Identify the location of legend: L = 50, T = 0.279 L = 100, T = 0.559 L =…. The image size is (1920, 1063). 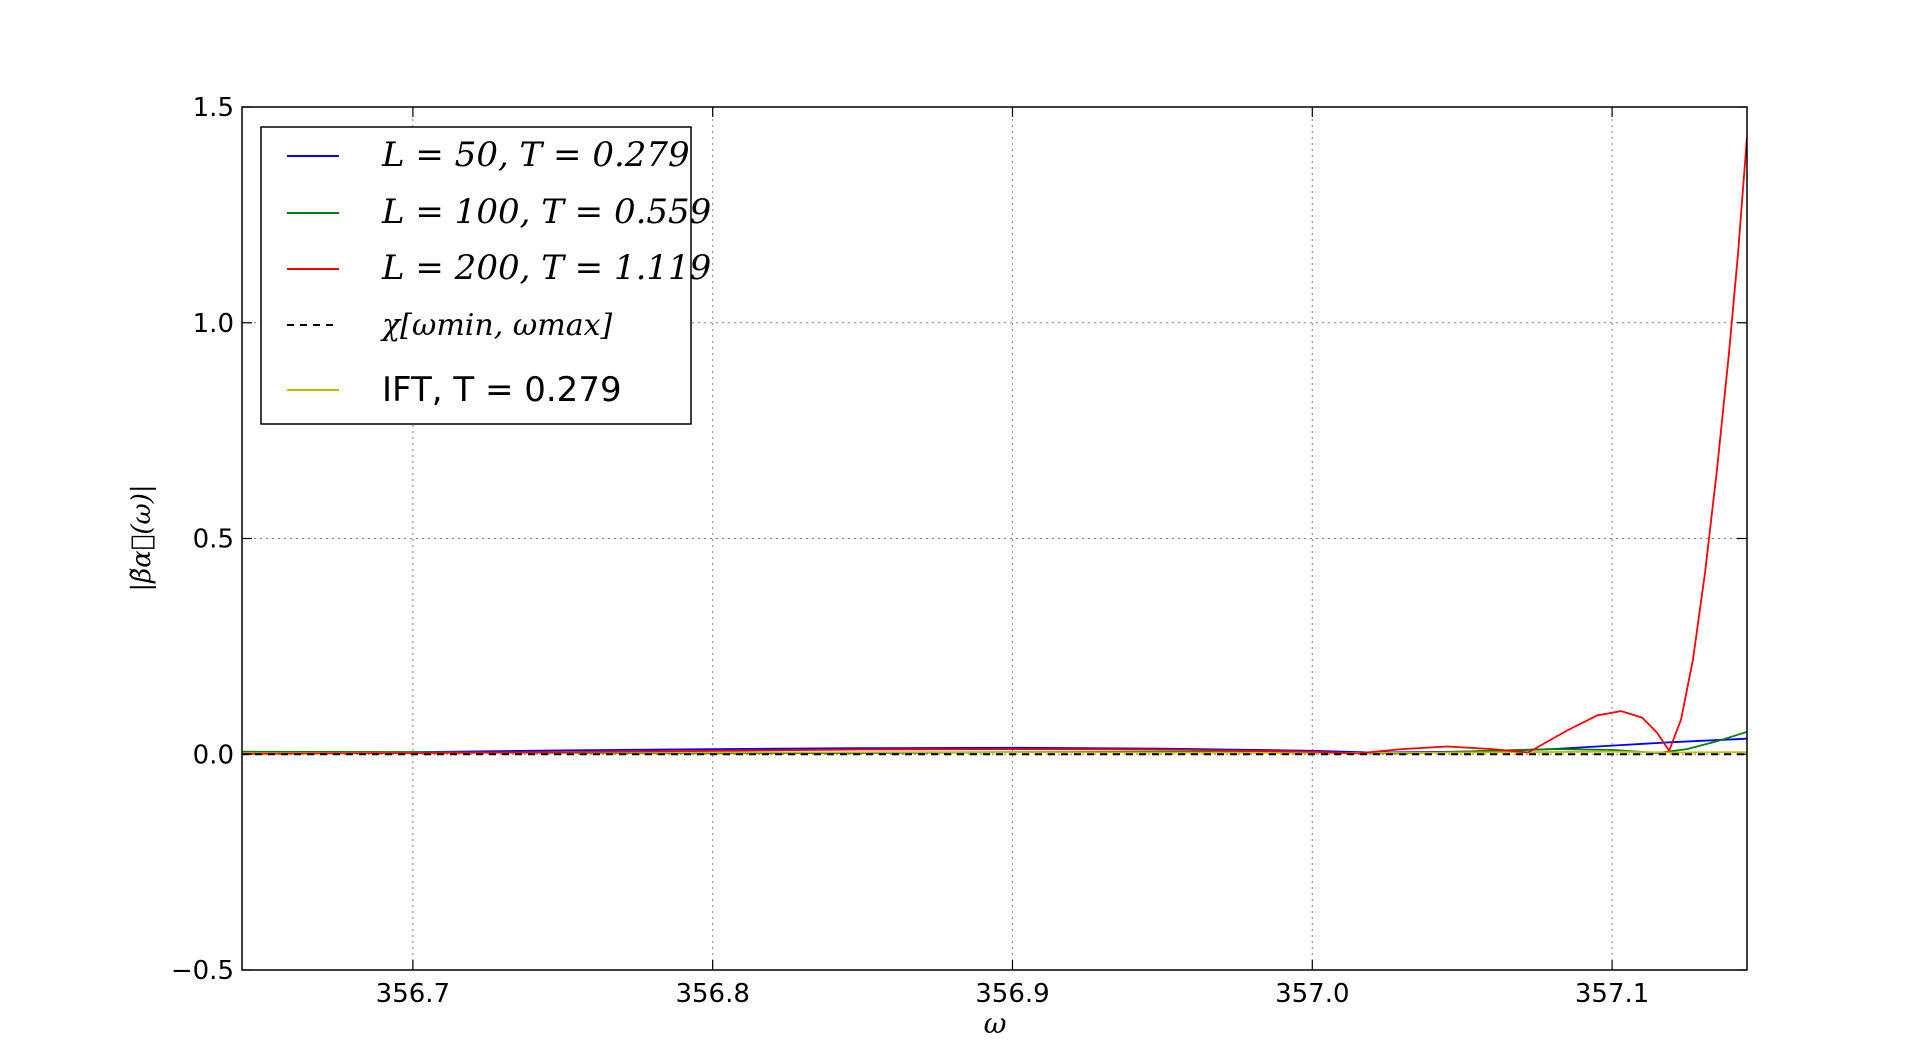
(485, 275).